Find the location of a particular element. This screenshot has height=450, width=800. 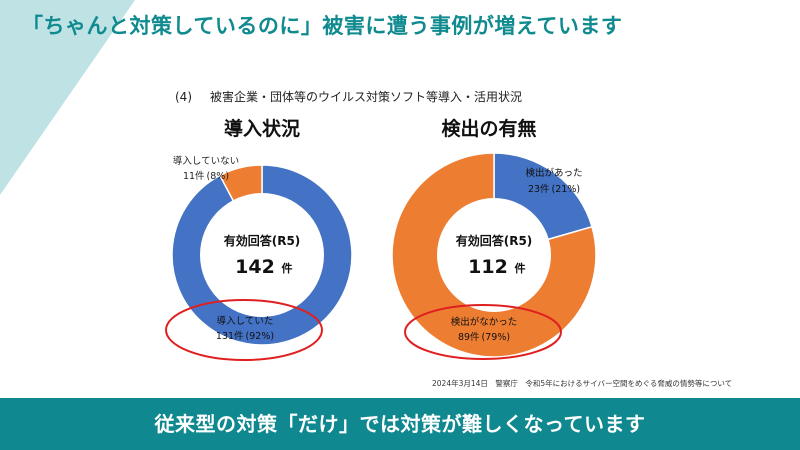

slice-label-detected: 検出があった is located at coordinates (553, 173).